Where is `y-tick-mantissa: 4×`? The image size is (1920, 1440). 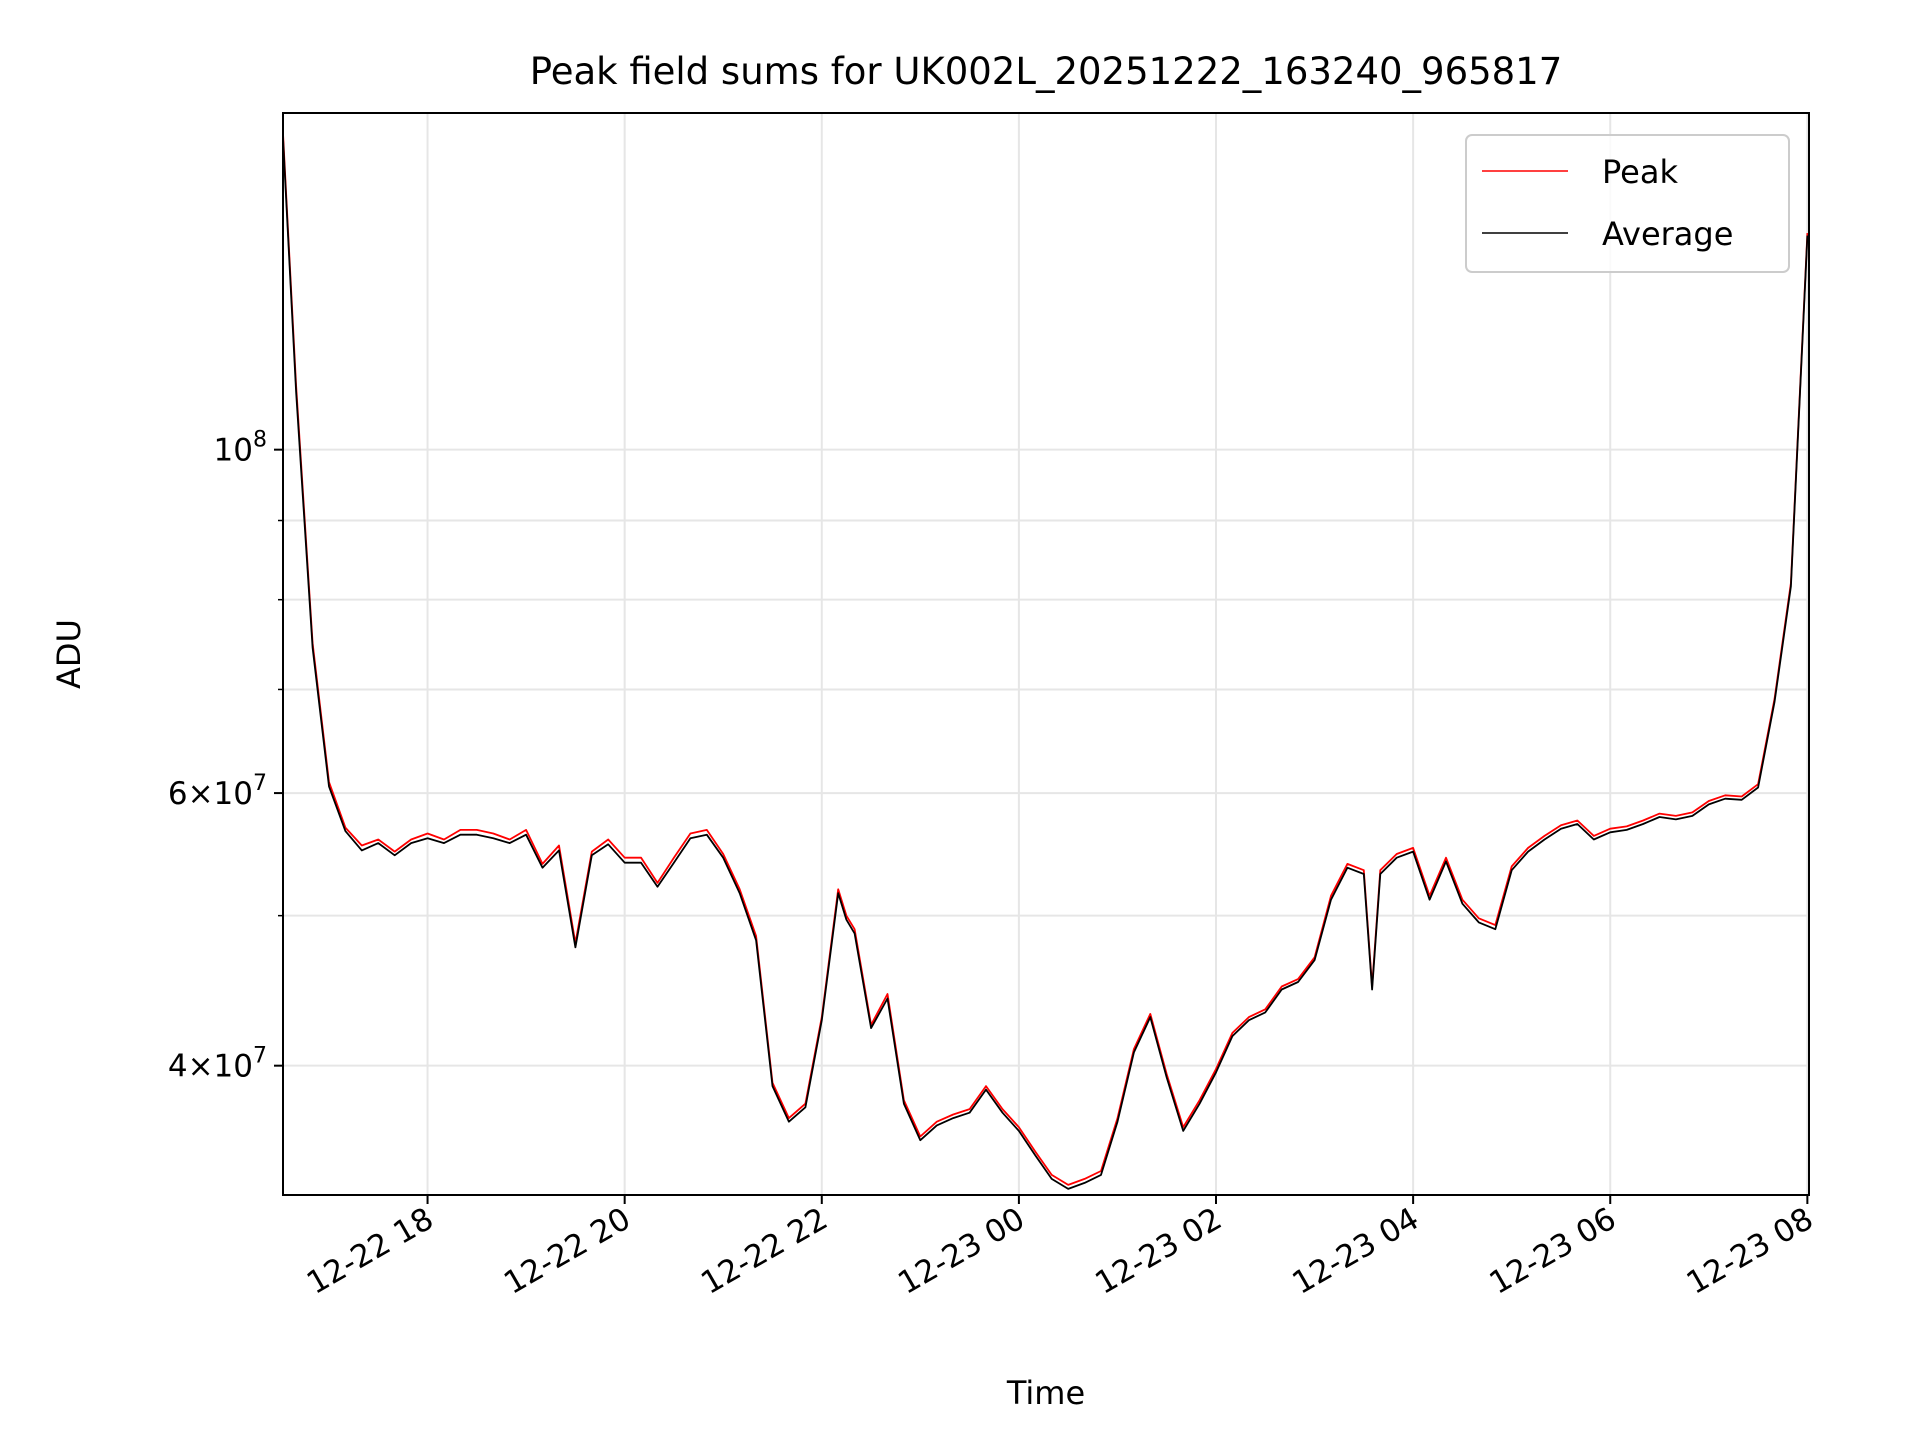 y-tick-mantissa: 4× is located at coordinates (191, 1067).